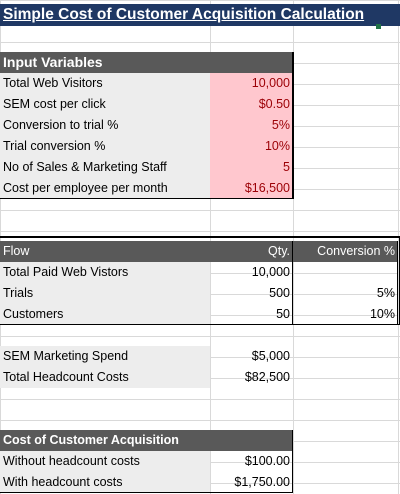  What do you see at coordinates (251, 188) in the screenshot?
I see `input-value-cost-per-employee: $16,500` at bounding box center [251, 188].